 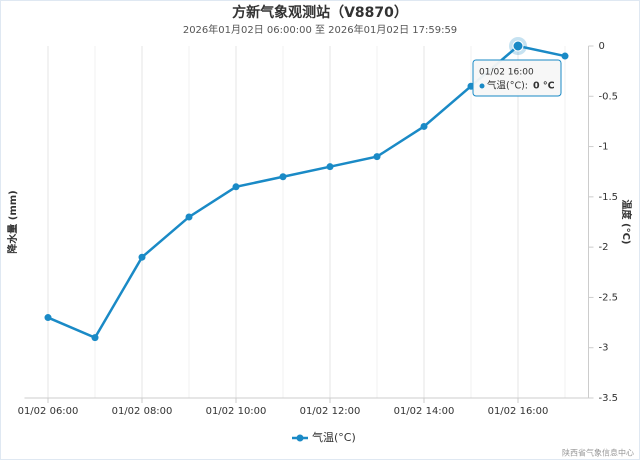 I want to click on x-tick-label: 01/02 12:00, so click(x=330, y=411).